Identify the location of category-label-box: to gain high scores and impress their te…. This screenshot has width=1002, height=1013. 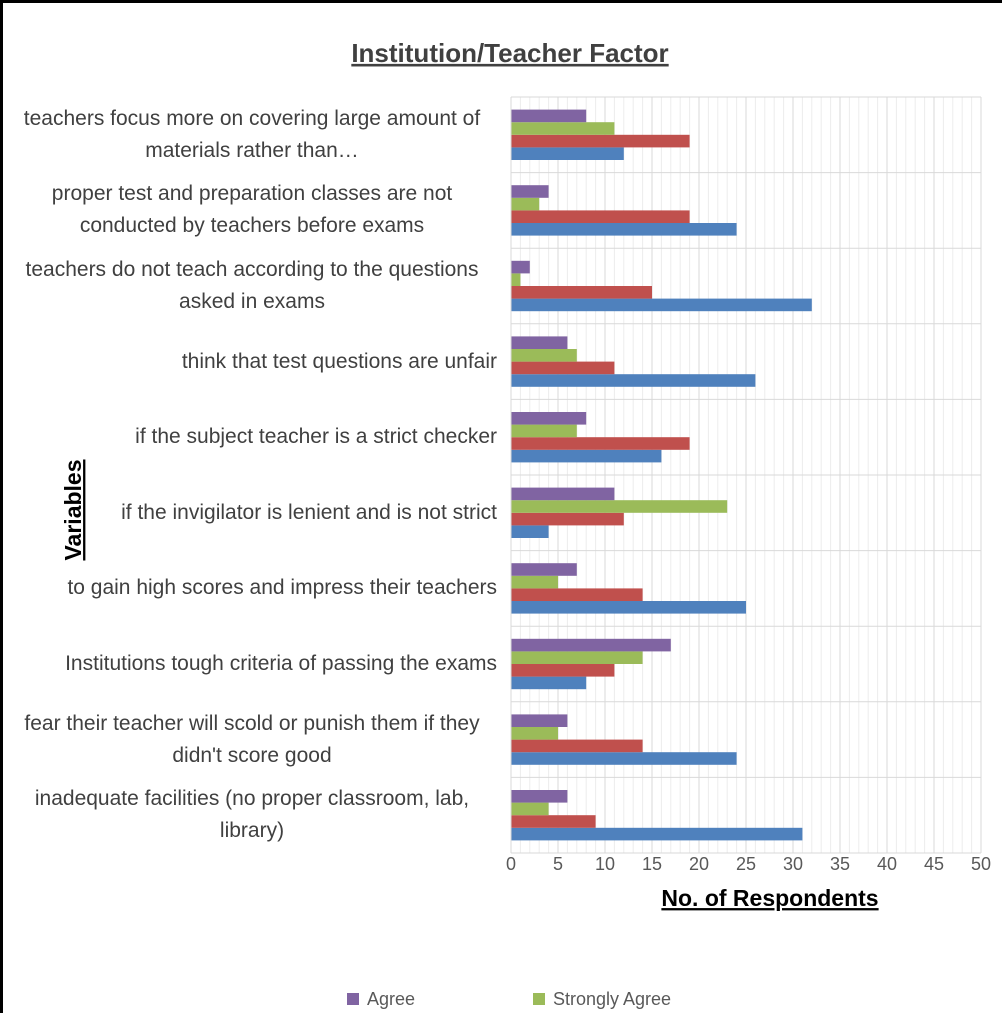
(252, 588).